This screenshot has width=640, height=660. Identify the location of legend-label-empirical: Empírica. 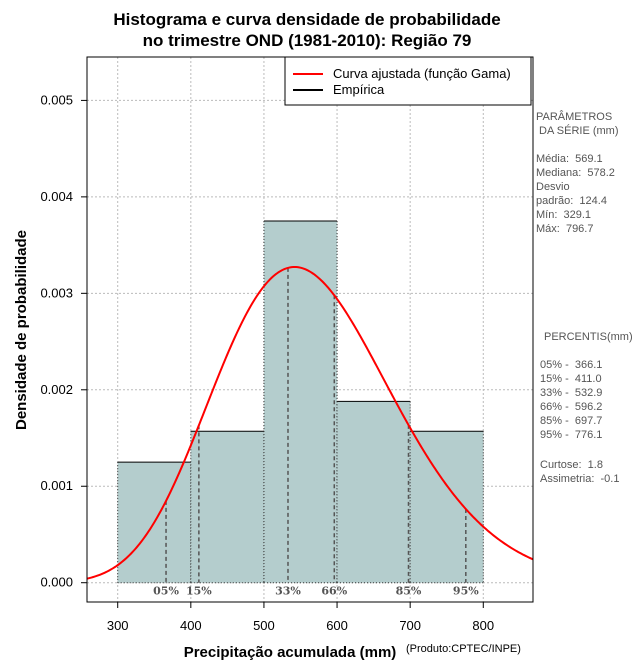
(359, 89).